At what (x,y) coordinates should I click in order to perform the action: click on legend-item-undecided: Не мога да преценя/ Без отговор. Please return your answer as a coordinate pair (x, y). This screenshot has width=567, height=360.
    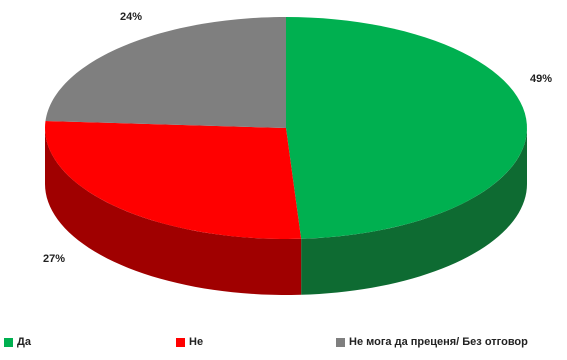
    Looking at the image, I should click on (432, 342).